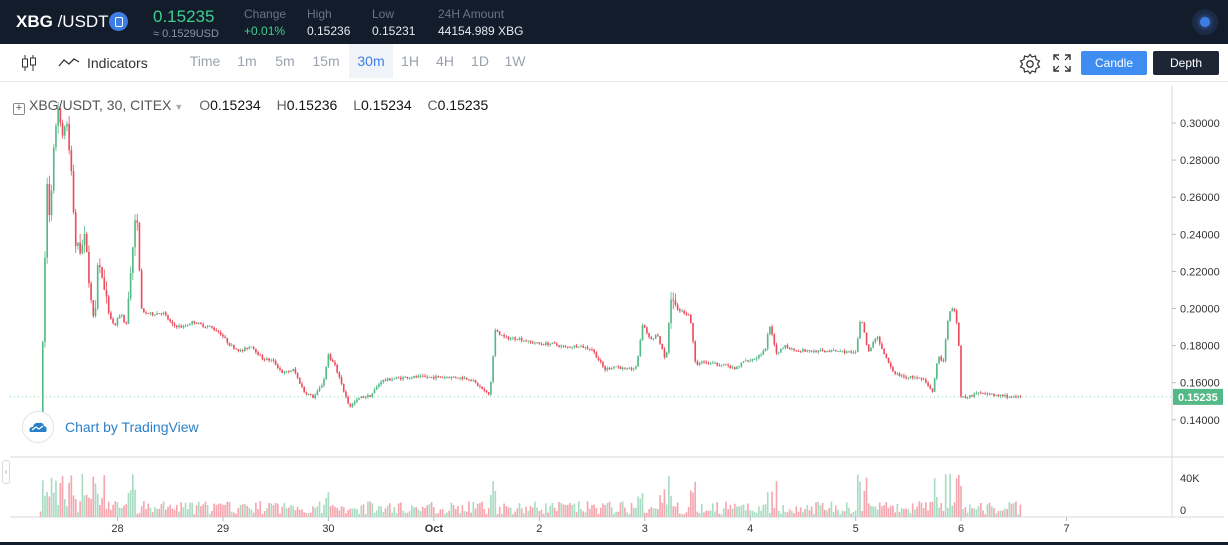 The height and width of the screenshot is (545, 1228). What do you see at coordinates (750, 529) in the screenshot?
I see `time-tick-label: 4` at bounding box center [750, 529].